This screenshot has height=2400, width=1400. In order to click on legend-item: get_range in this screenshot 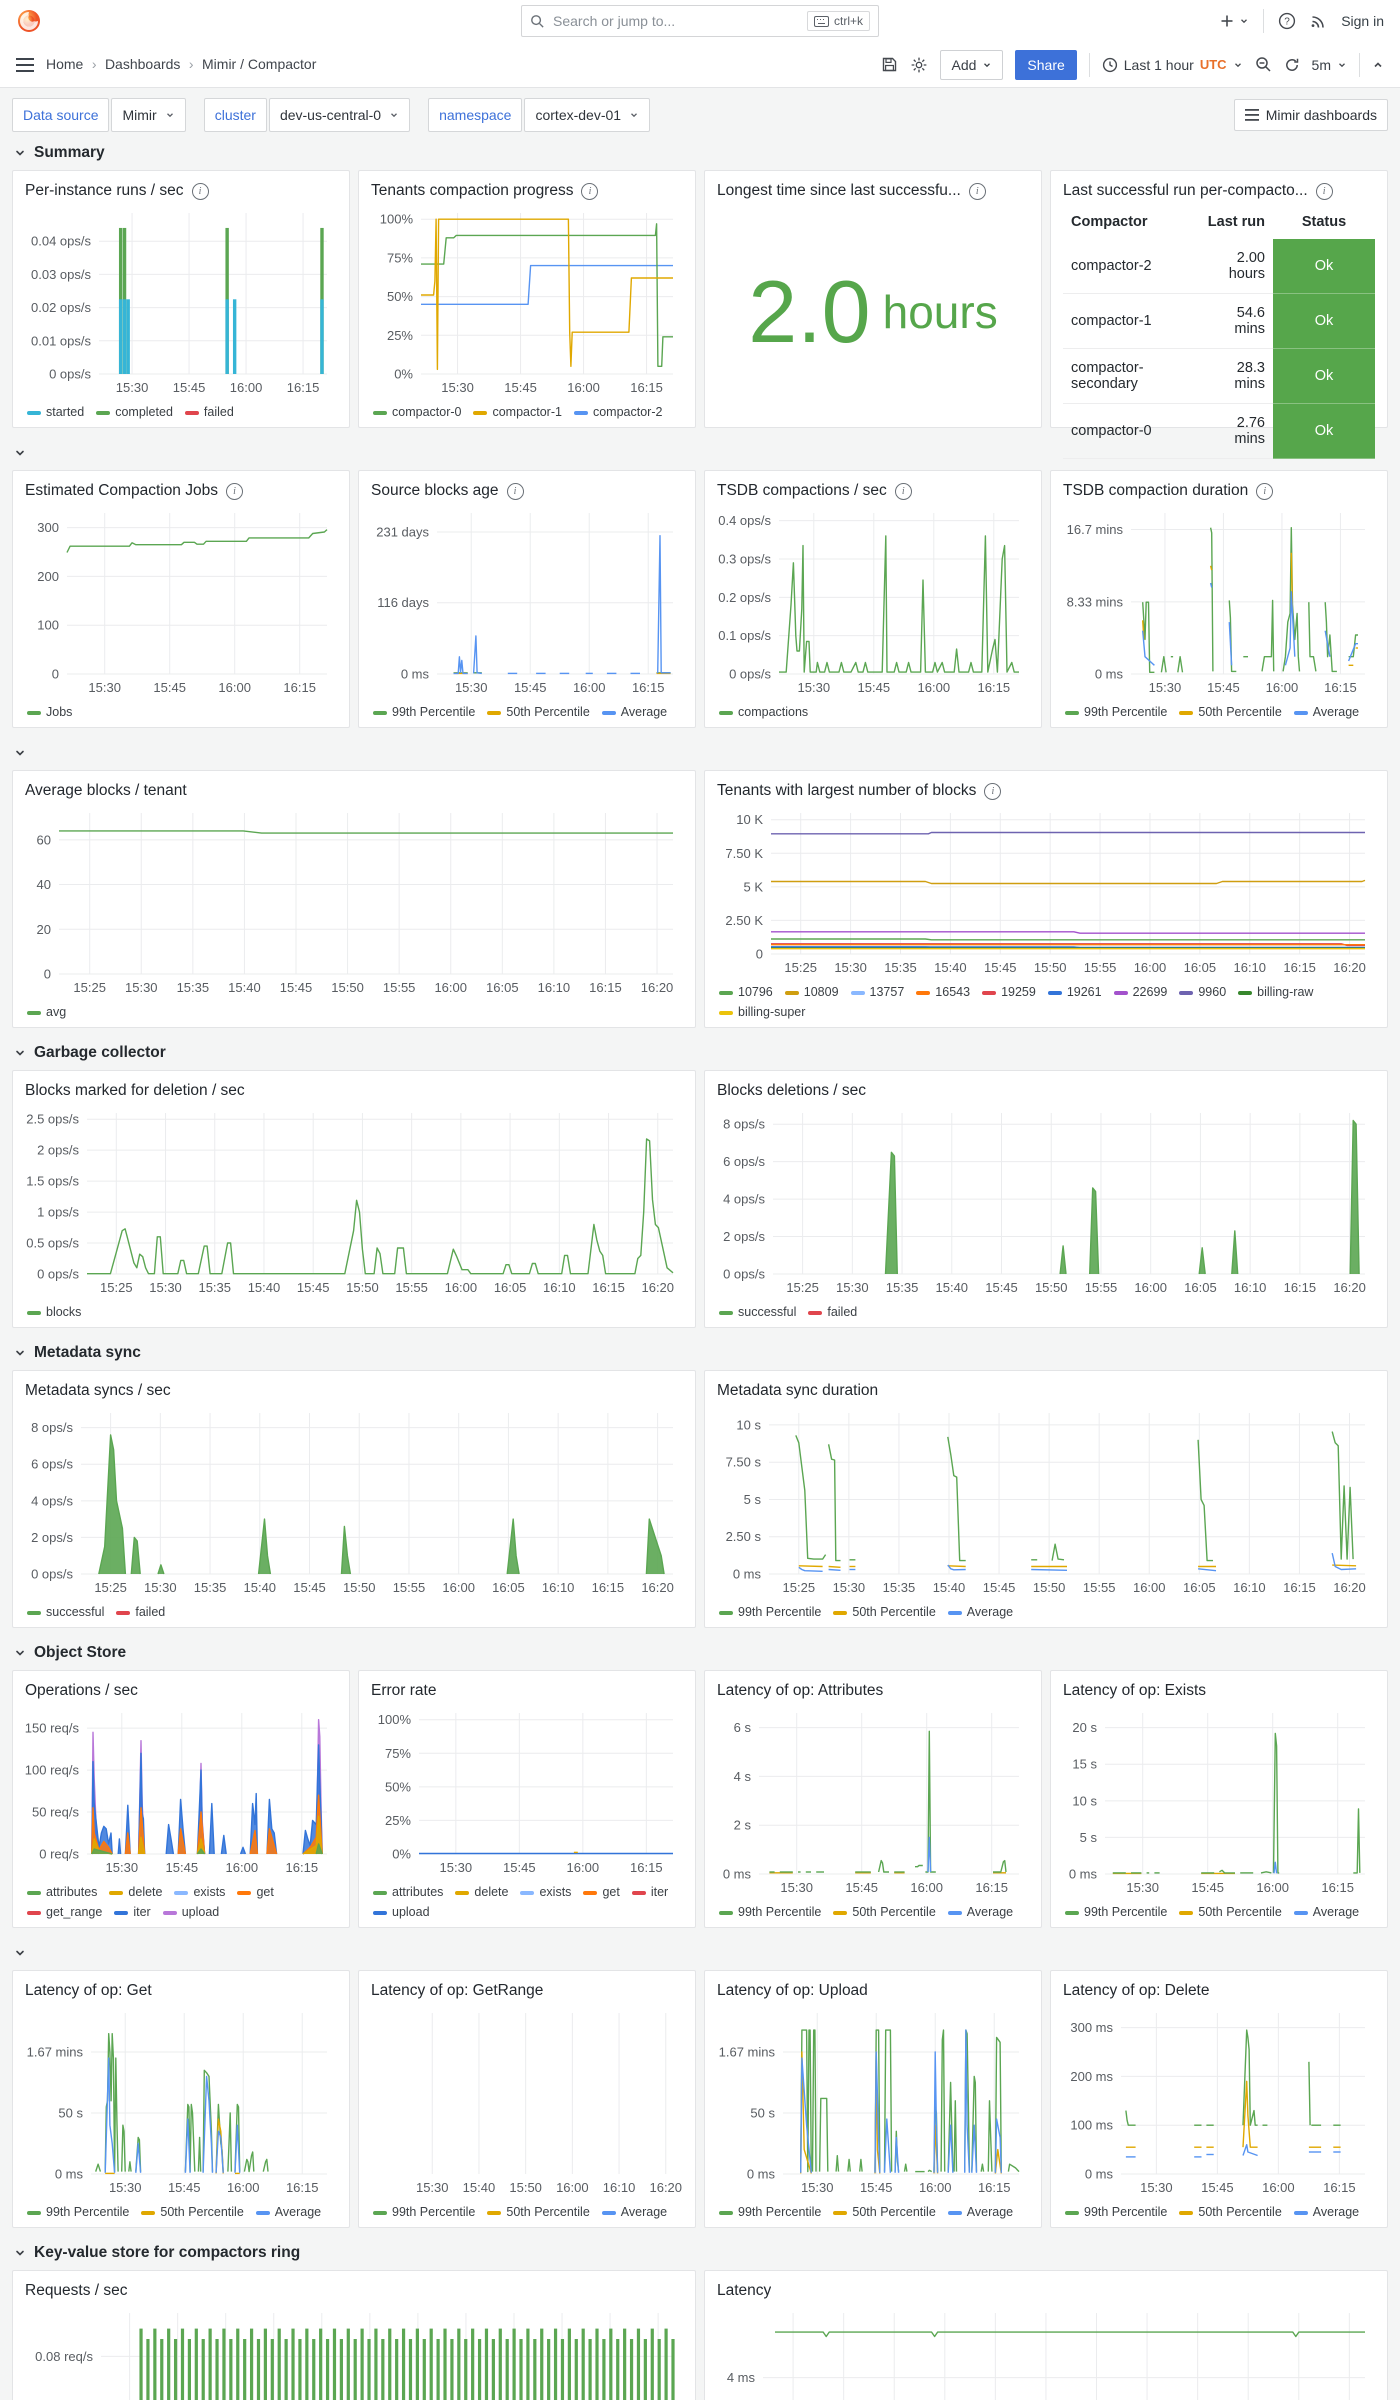, I will do `click(64, 1912)`.